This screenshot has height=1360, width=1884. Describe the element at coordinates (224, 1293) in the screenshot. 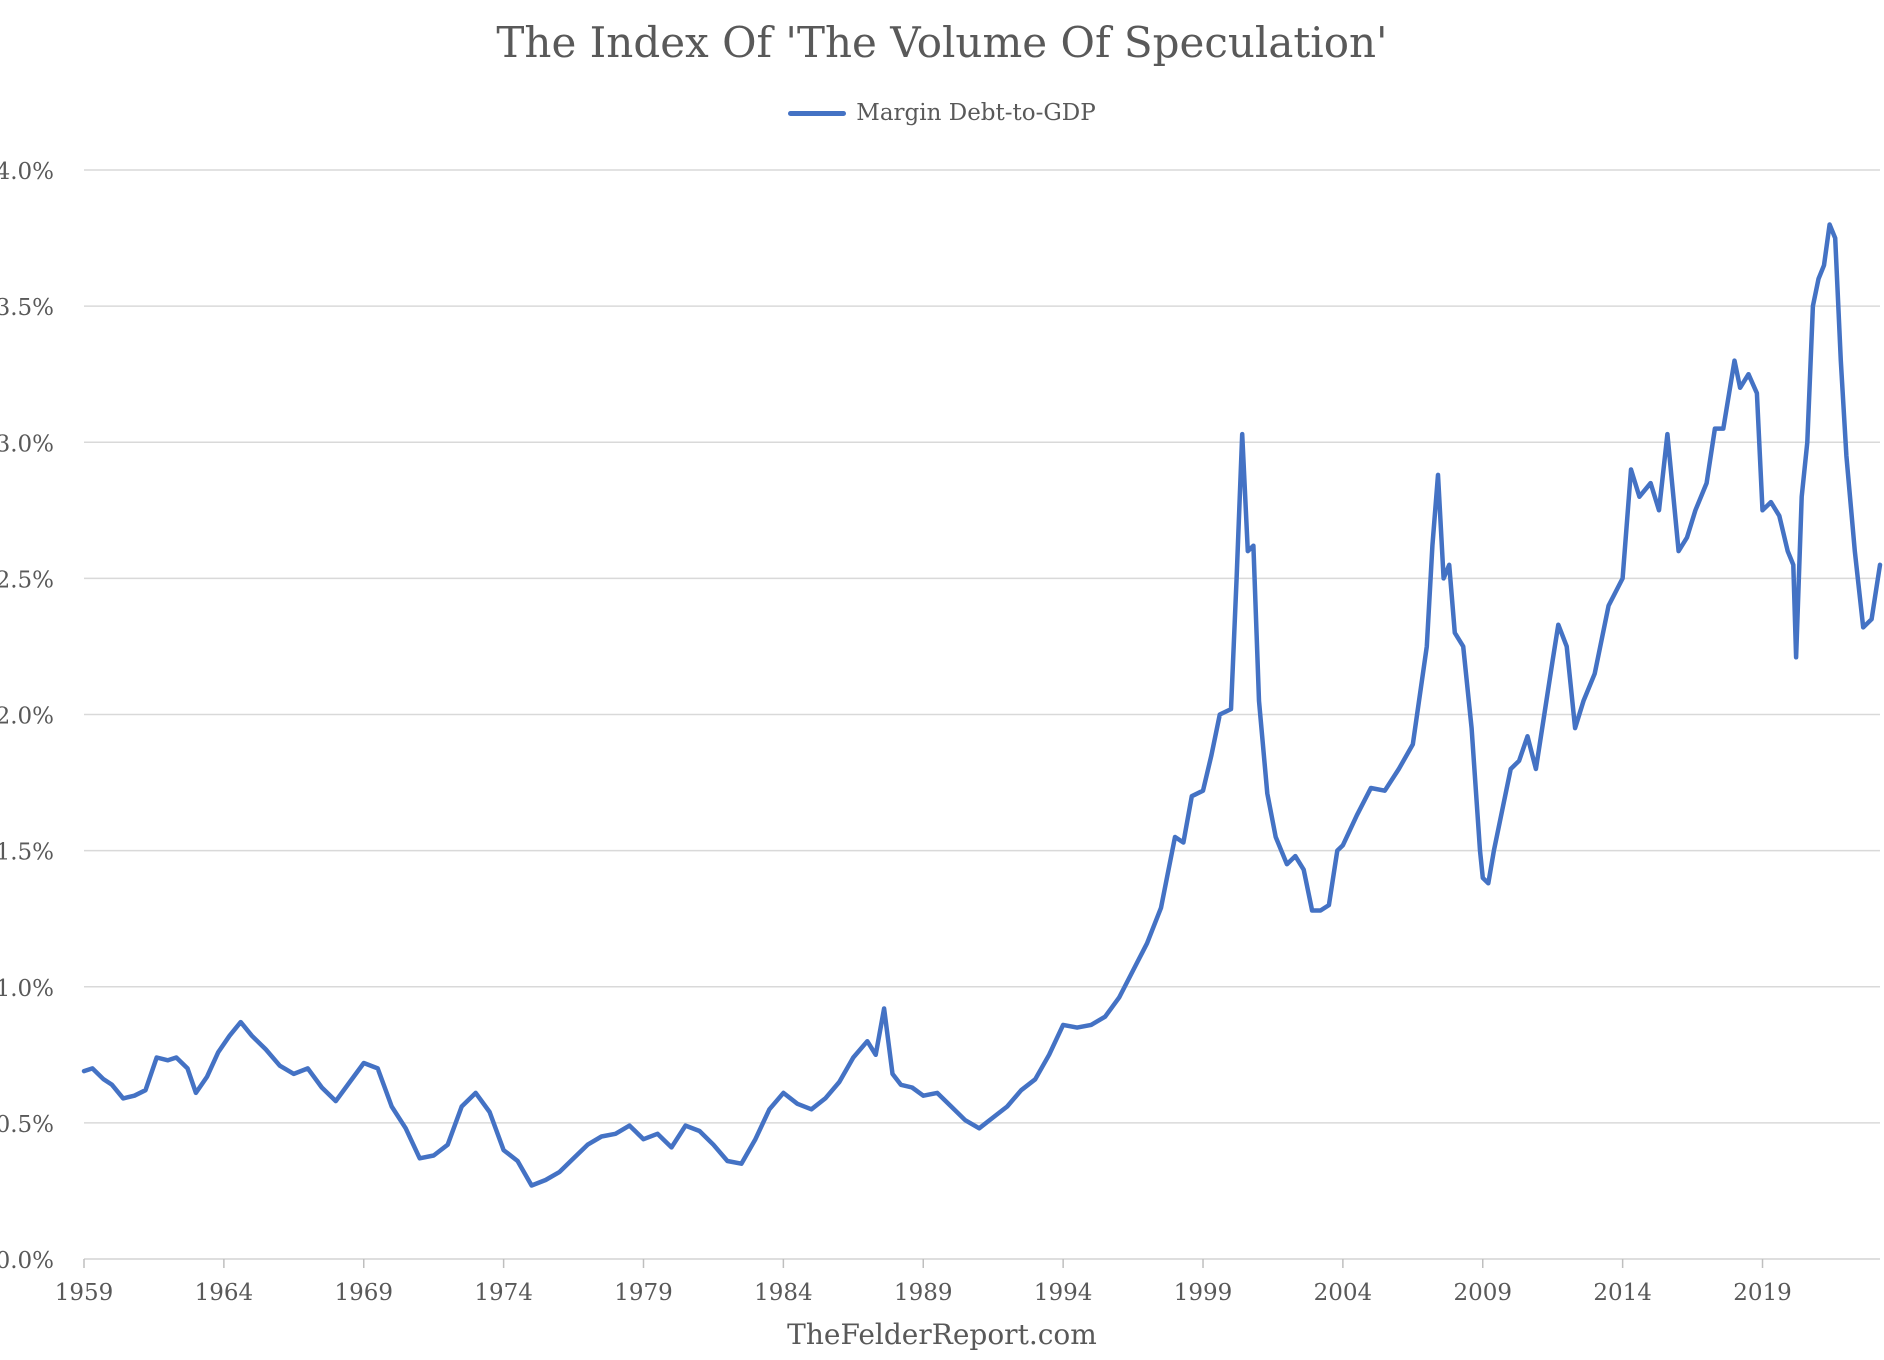

I see `x-tick-label: 1964` at that location.